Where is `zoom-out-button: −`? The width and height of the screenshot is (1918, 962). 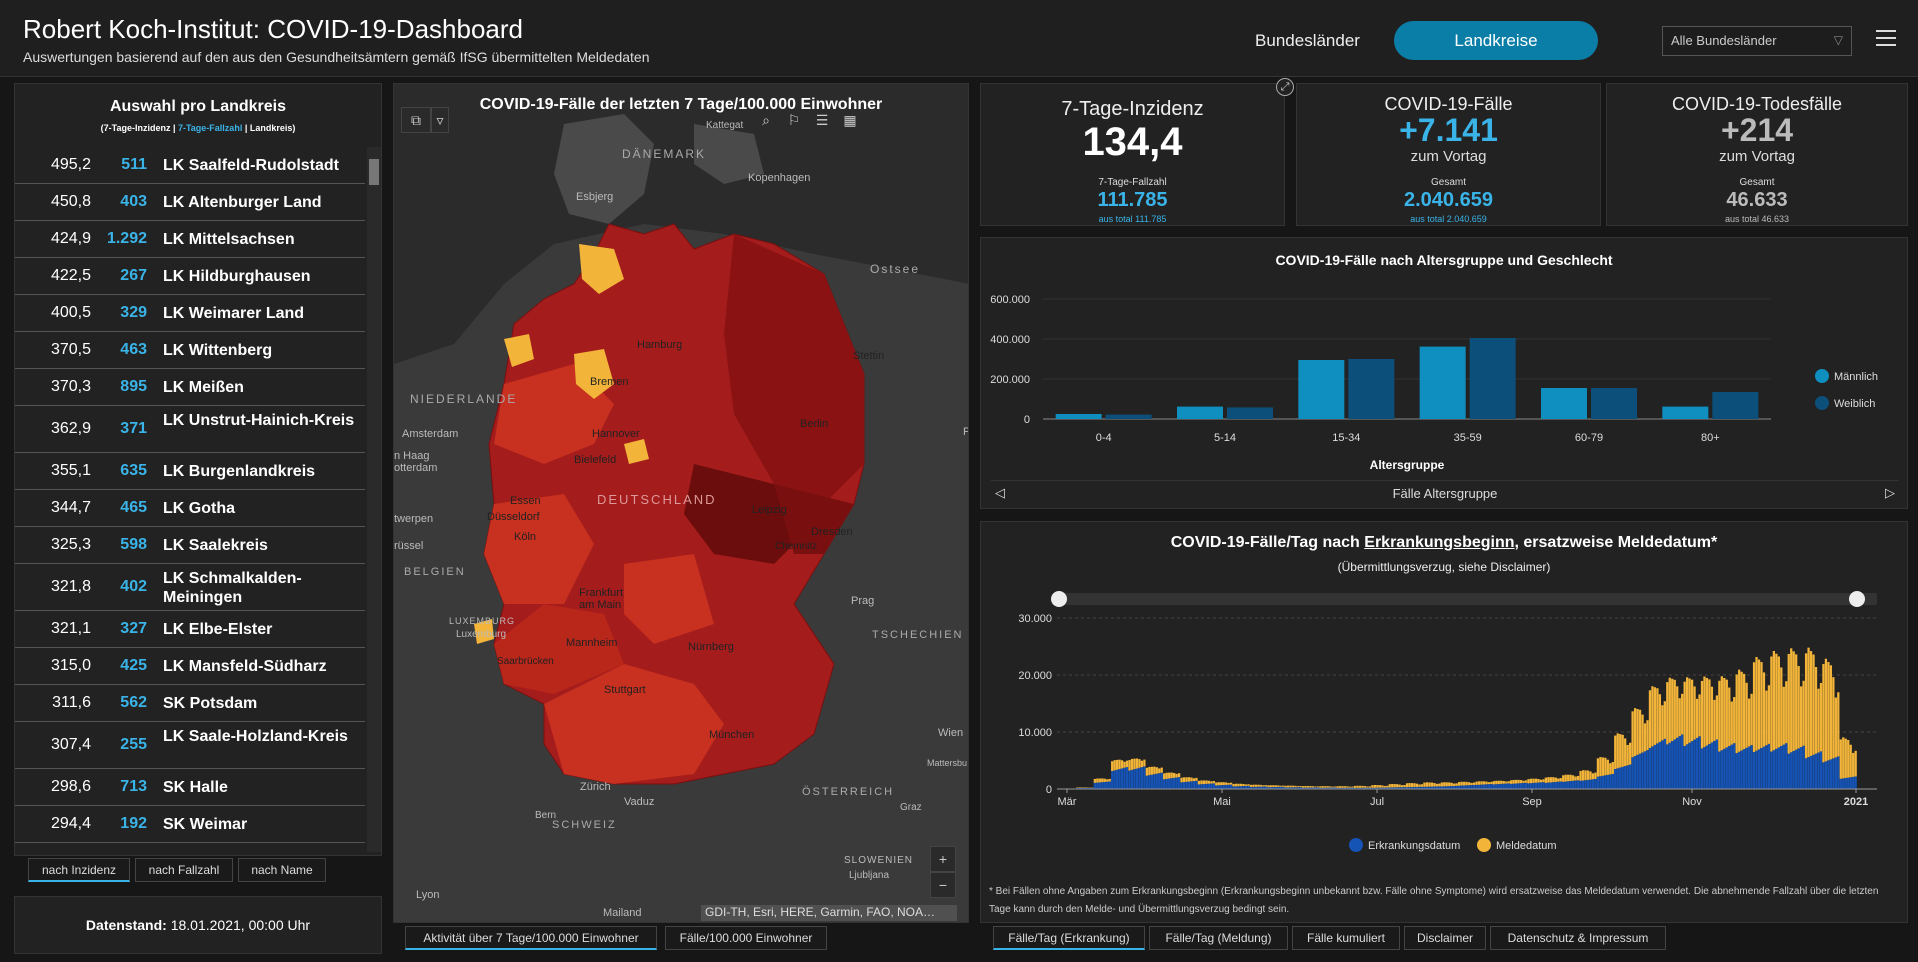
zoom-out-button: − is located at coordinates (943, 885).